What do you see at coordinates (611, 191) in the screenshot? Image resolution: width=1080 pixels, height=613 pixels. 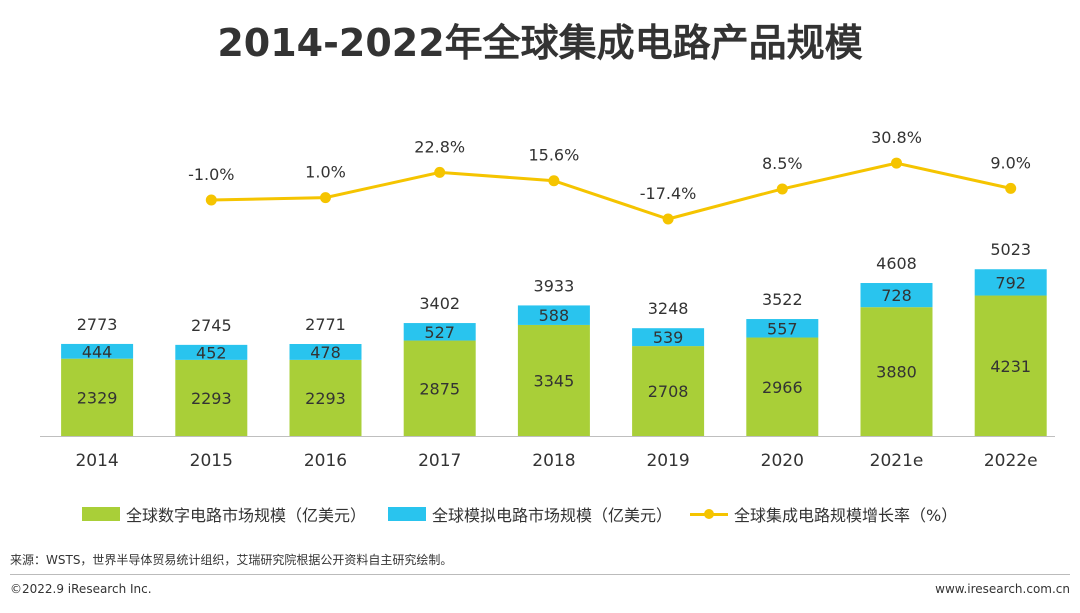 I see `growth-rate-line` at bounding box center [611, 191].